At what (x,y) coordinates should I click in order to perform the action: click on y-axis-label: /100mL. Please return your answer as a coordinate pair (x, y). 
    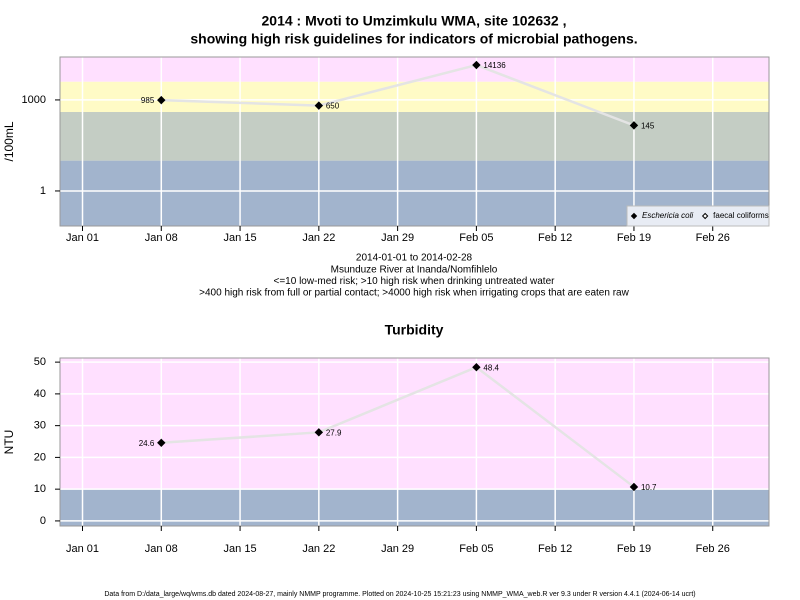
    Looking at the image, I should click on (9, 141).